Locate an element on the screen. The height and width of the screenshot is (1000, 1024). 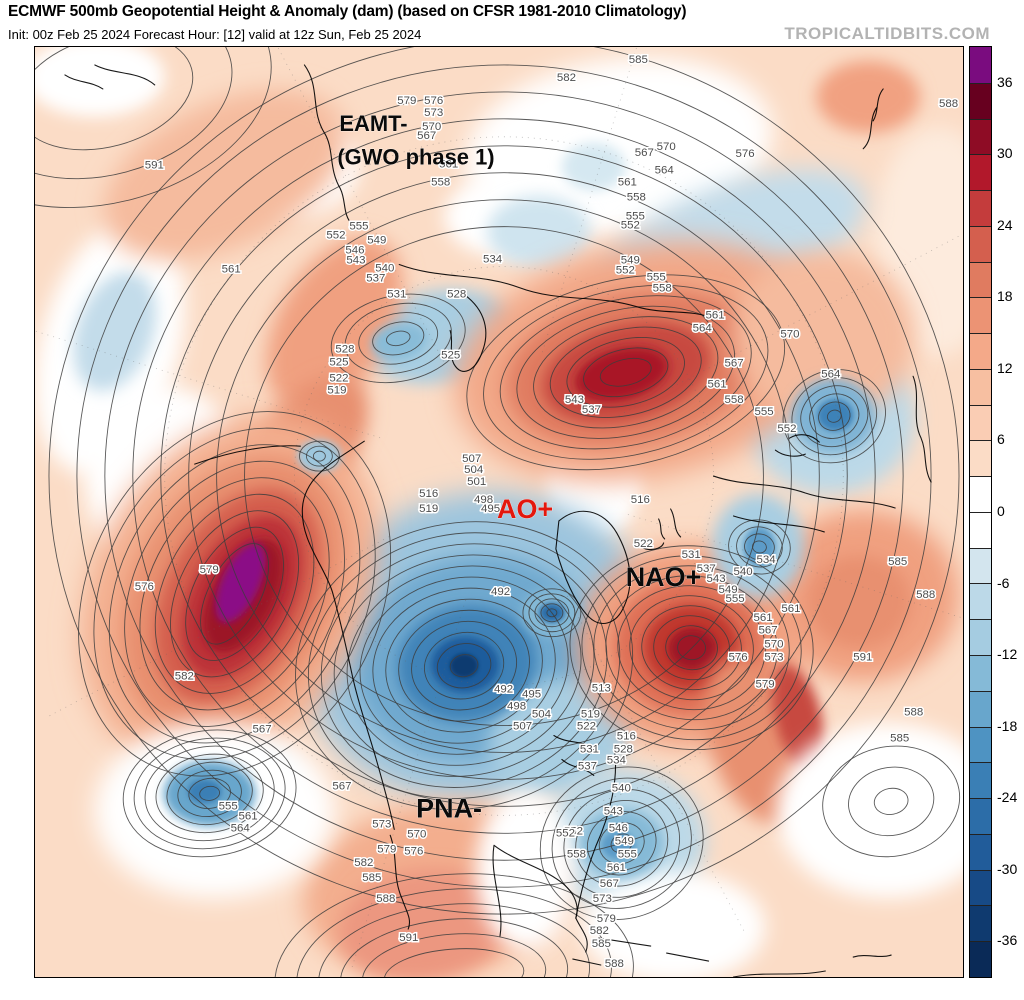
contour-label: 495 is located at coordinates (531, 695).